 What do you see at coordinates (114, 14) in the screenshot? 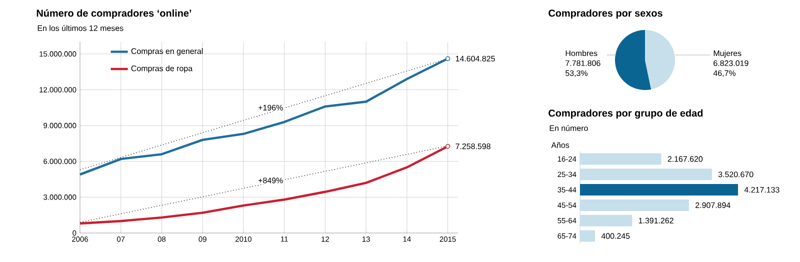
I see `chart-title: Número de compradores ‘online’` at bounding box center [114, 14].